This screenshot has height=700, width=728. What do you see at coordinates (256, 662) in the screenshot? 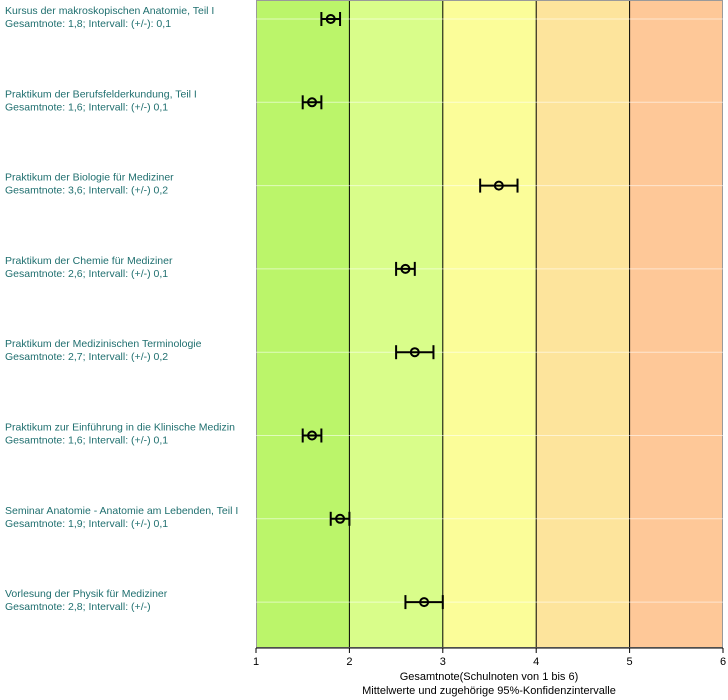
I see `x-tick-label-1: 1` at bounding box center [256, 662].